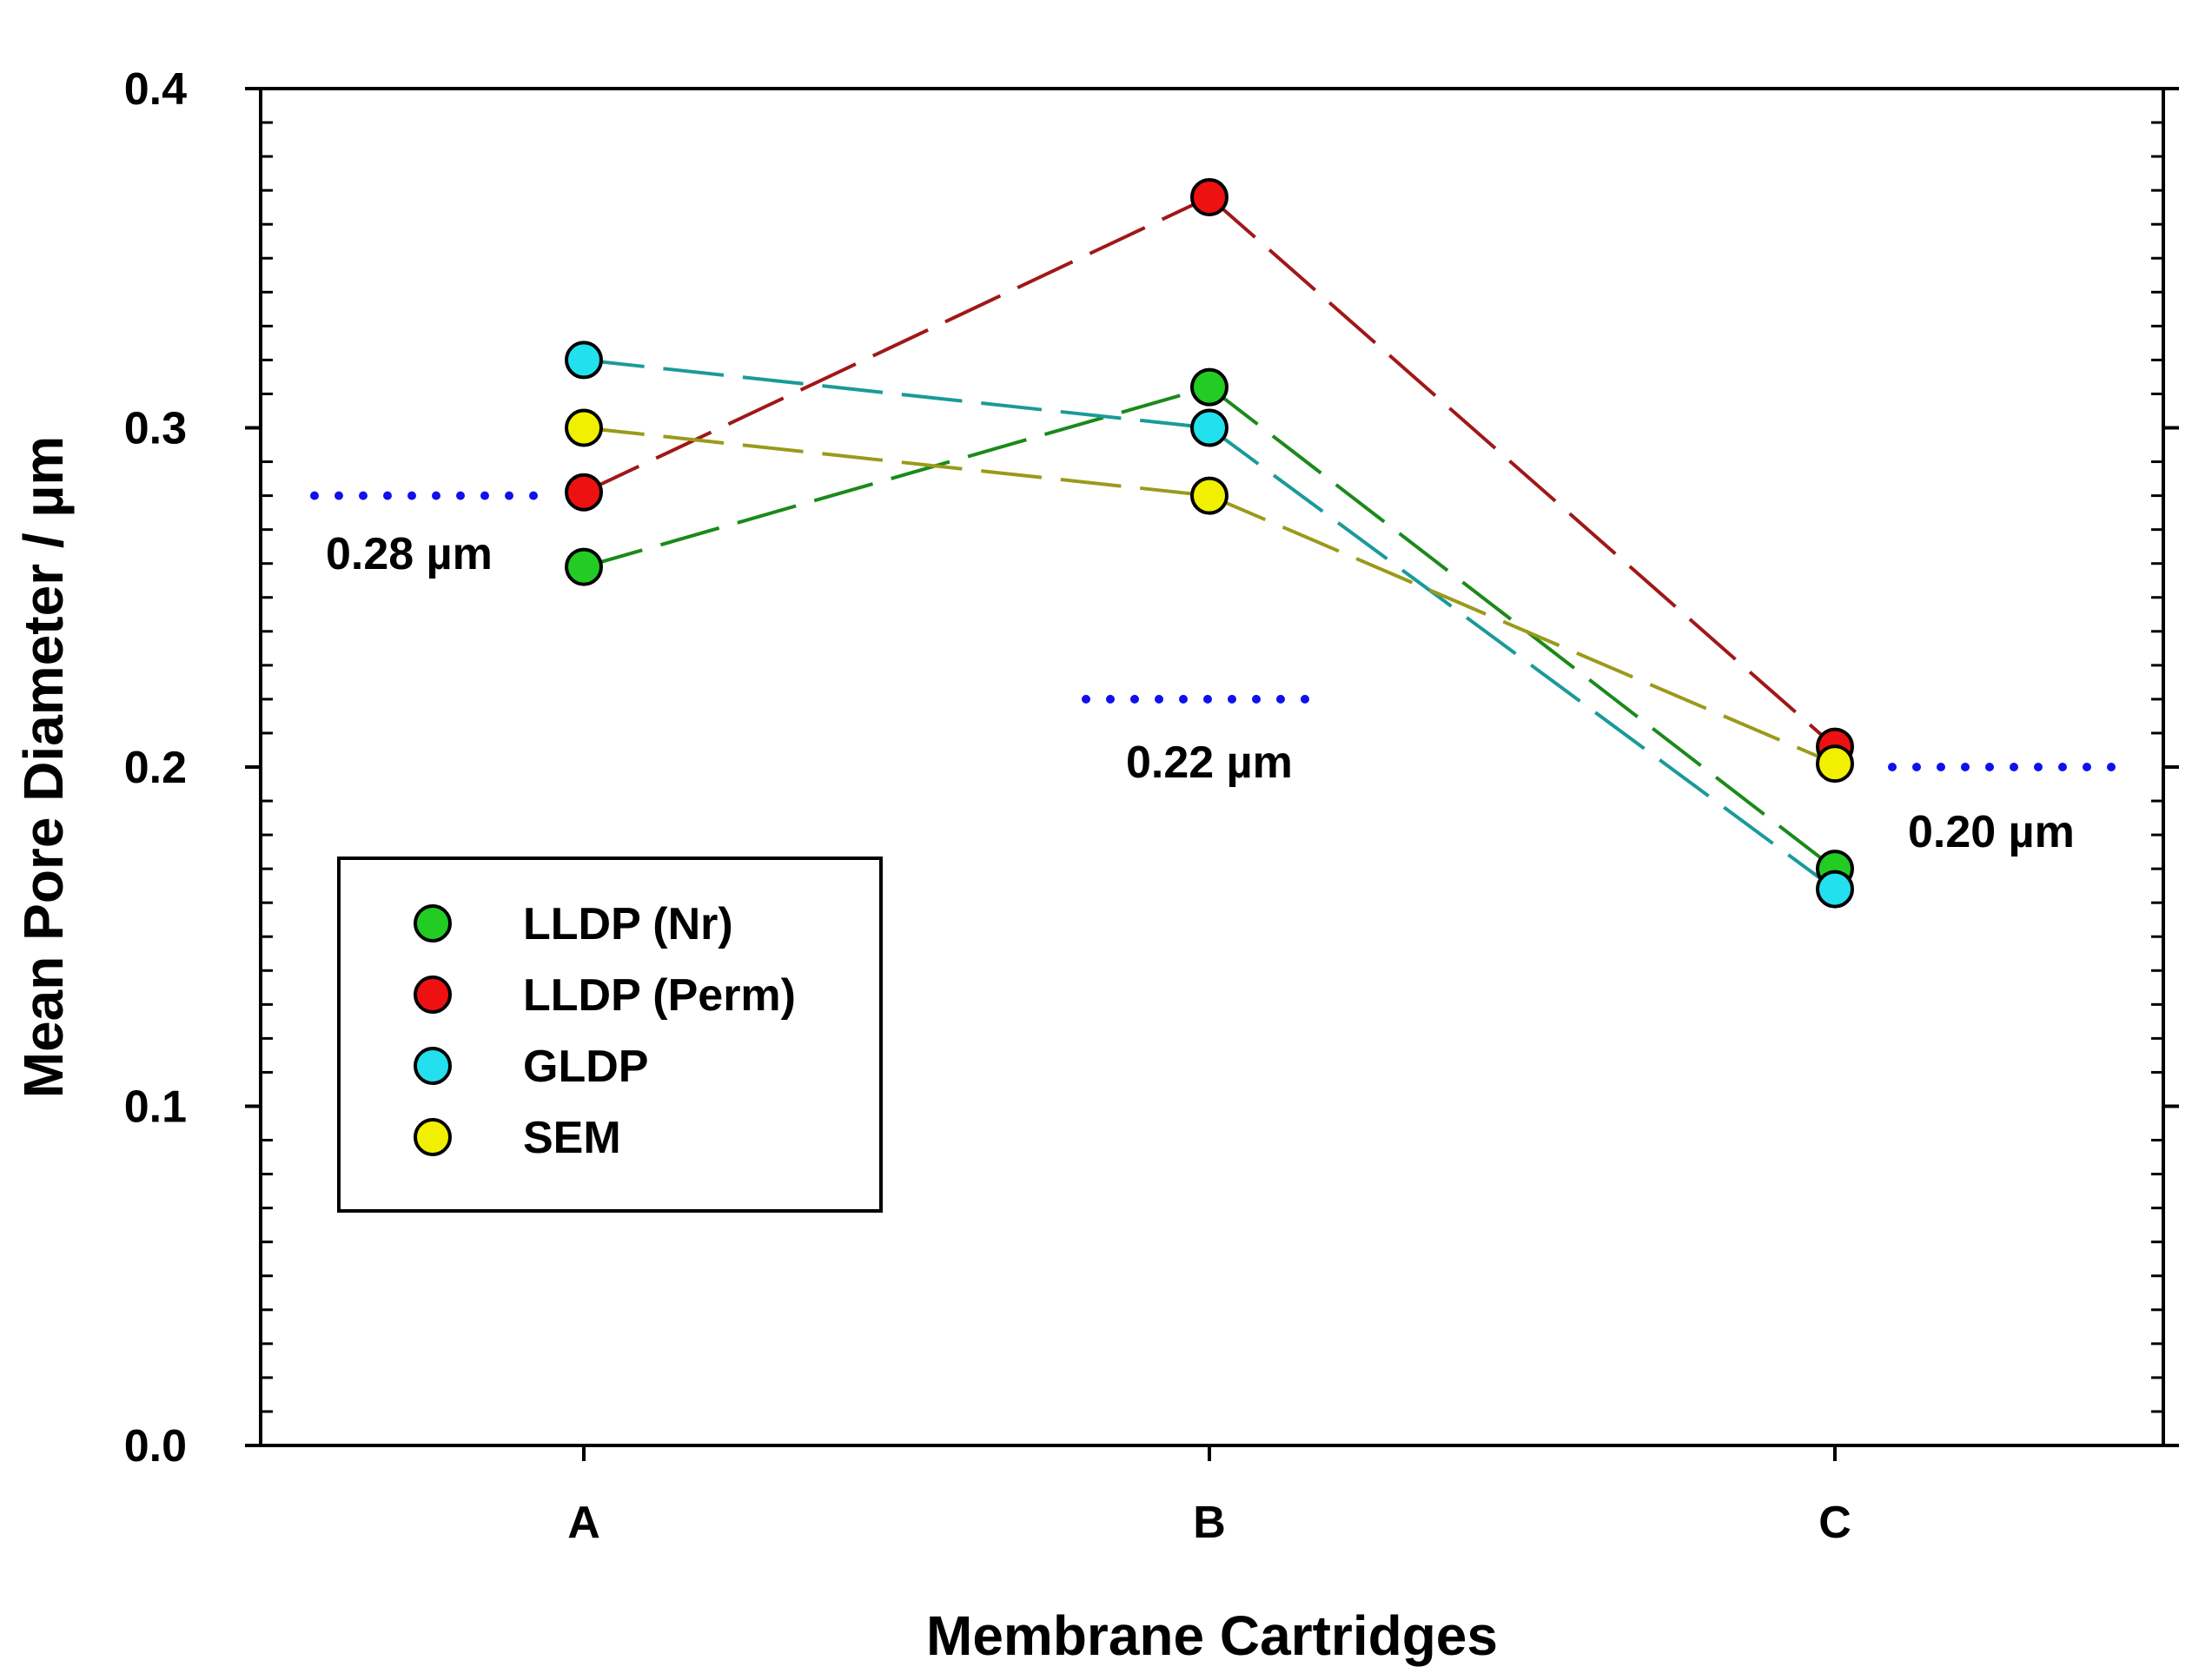  What do you see at coordinates (155, 89) in the screenshot?
I see `y-tick-label: 0.4` at bounding box center [155, 89].